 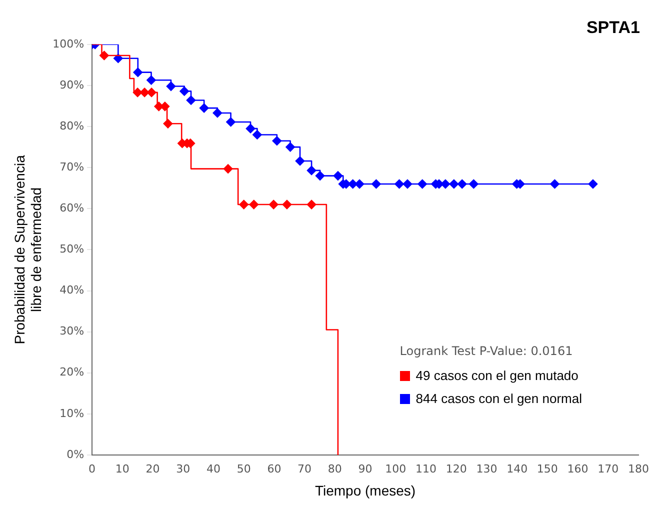 What do you see at coordinates (72, 249) in the screenshot?
I see `y-tick-label: 50%` at bounding box center [72, 249].